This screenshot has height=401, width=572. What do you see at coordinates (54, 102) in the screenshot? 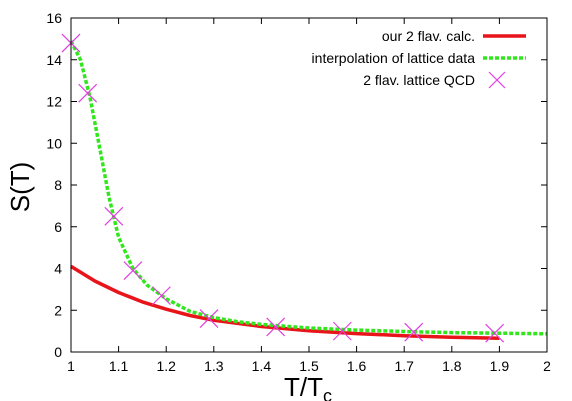
I see `y-tick-label: 12` at bounding box center [54, 102].